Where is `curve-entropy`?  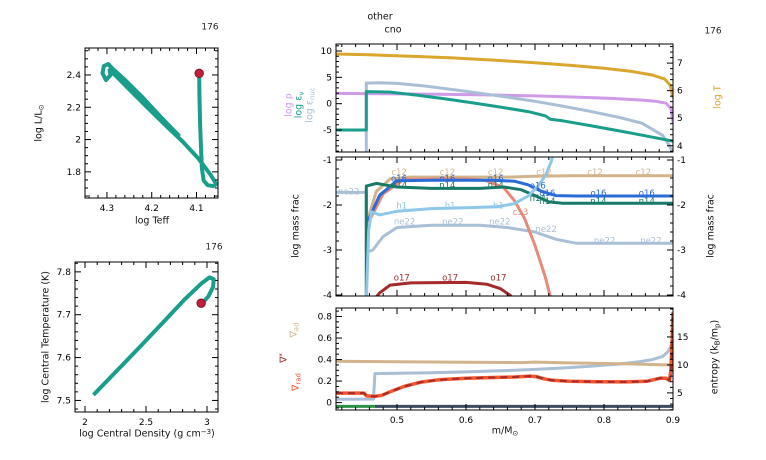
curve-entropy is located at coordinates (504, 369).